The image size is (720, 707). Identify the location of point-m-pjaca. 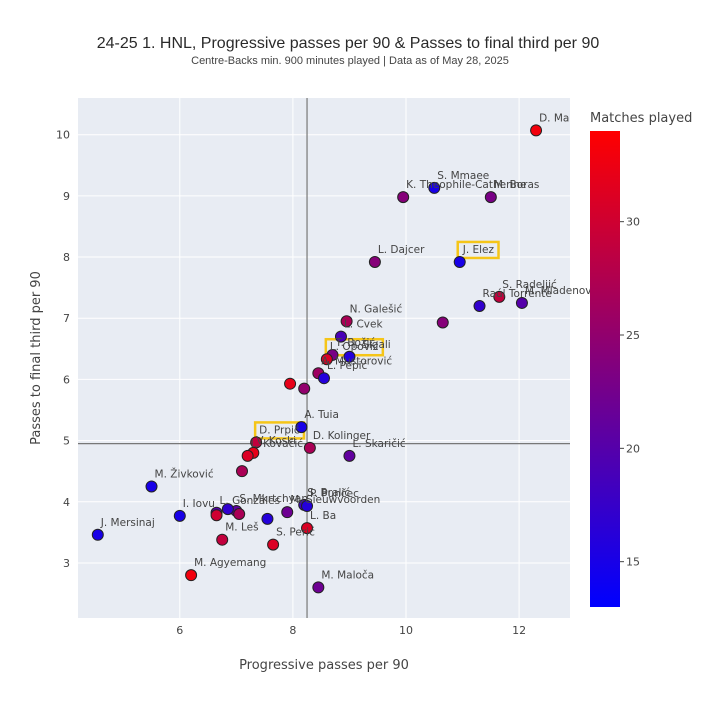
(442, 322).